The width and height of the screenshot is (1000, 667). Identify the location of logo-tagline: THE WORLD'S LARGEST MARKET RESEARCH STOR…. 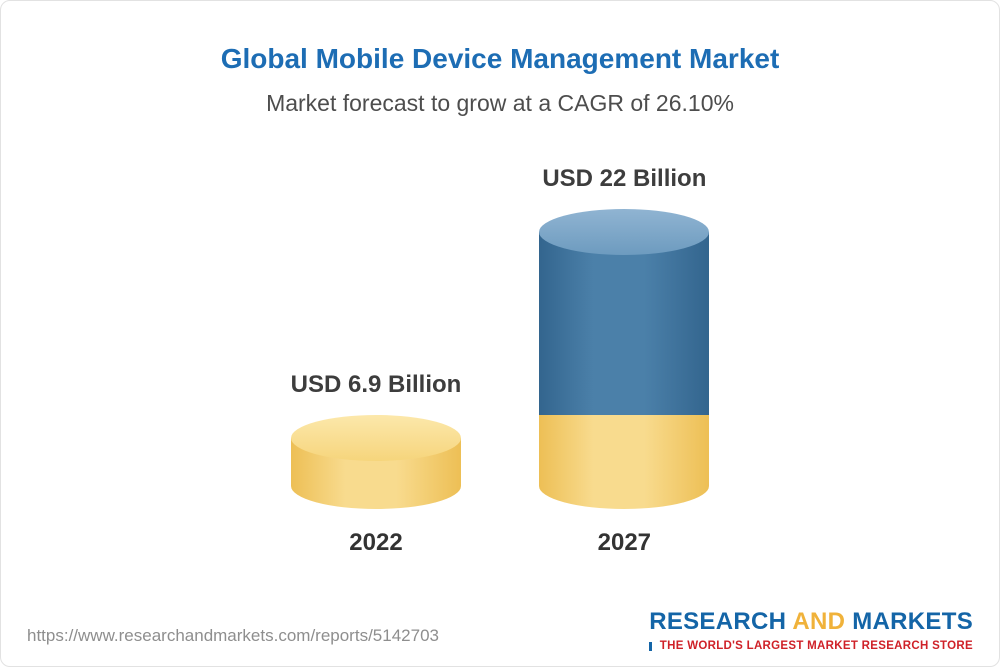
(816, 646).